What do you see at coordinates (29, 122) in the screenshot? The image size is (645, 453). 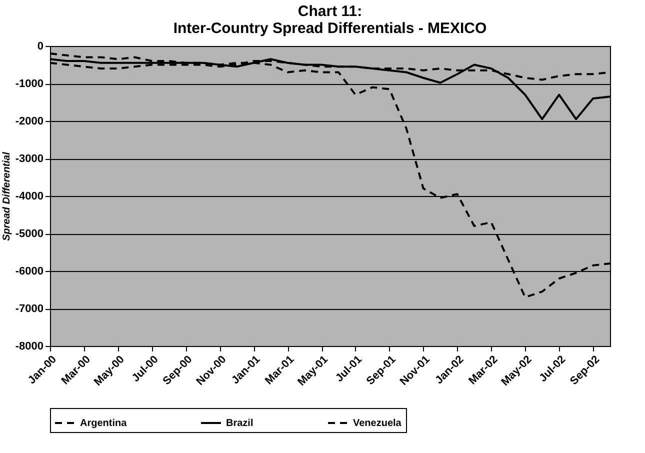 I see `y-tick-label: -2000` at bounding box center [29, 122].